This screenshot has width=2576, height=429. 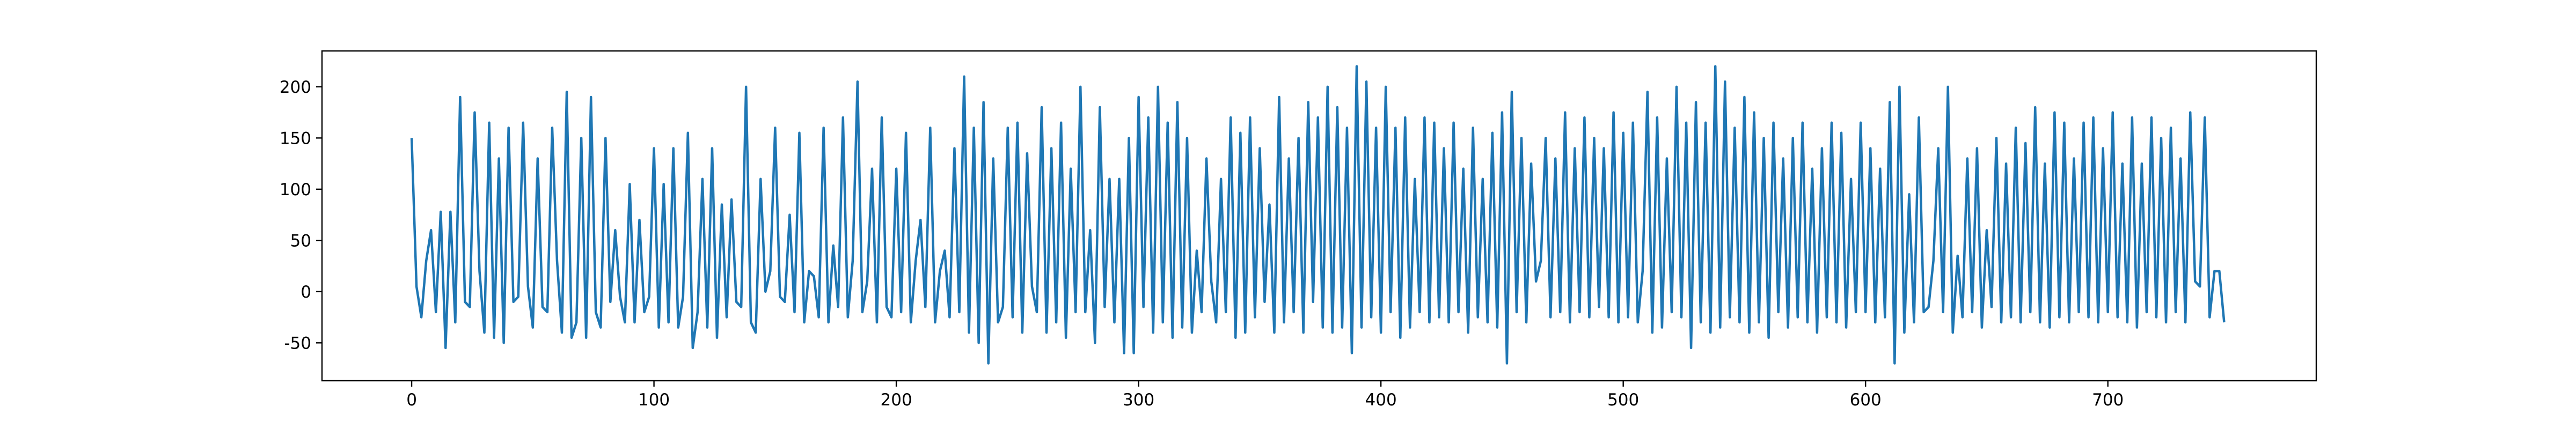 What do you see at coordinates (896, 400) in the screenshot?
I see `x-tick-label: 200` at bounding box center [896, 400].